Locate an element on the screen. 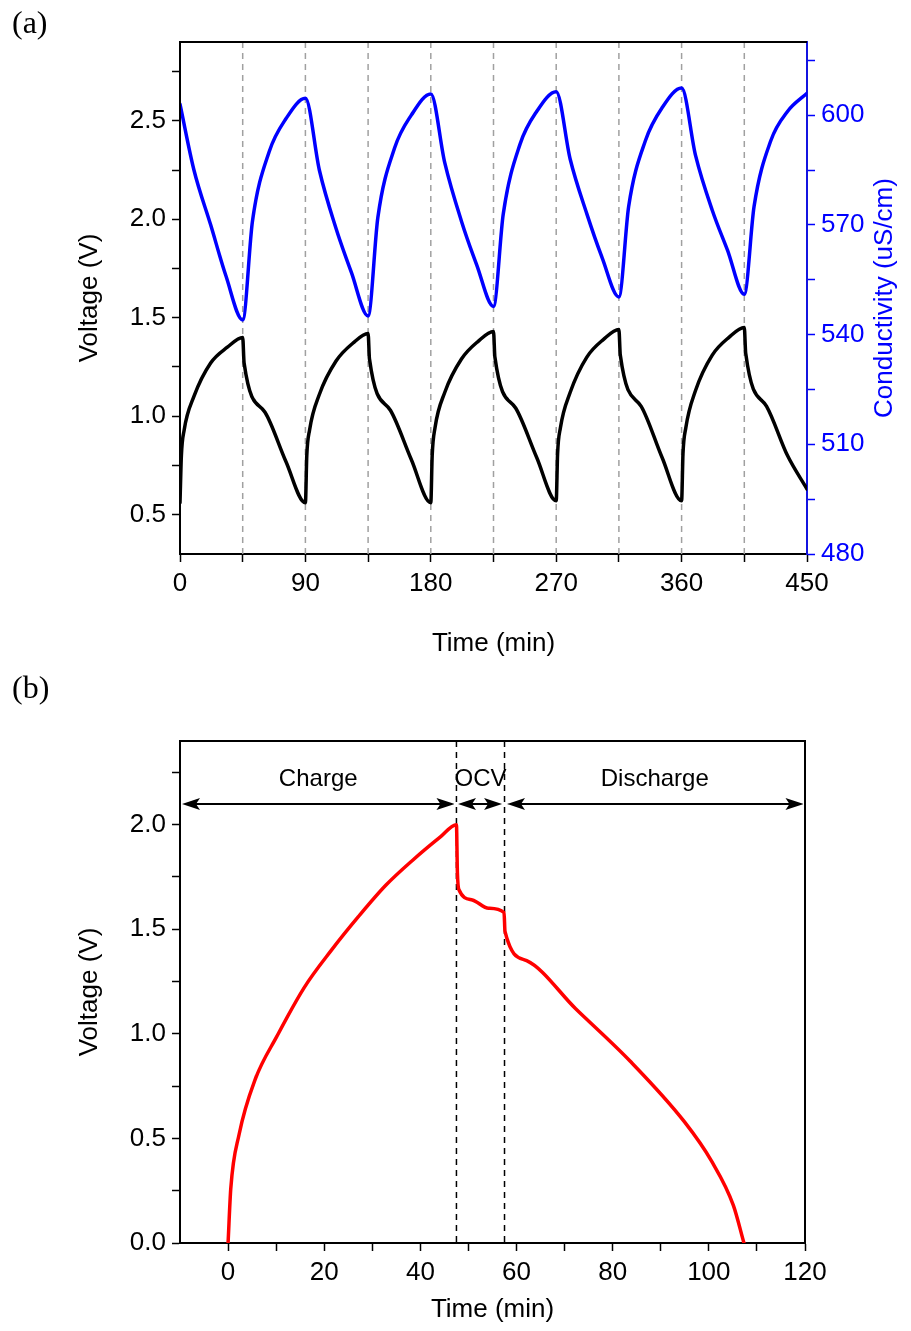 The height and width of the screenshot is (1331, 911). x-tick-label: 60 is located at coordinates (516, 1270).